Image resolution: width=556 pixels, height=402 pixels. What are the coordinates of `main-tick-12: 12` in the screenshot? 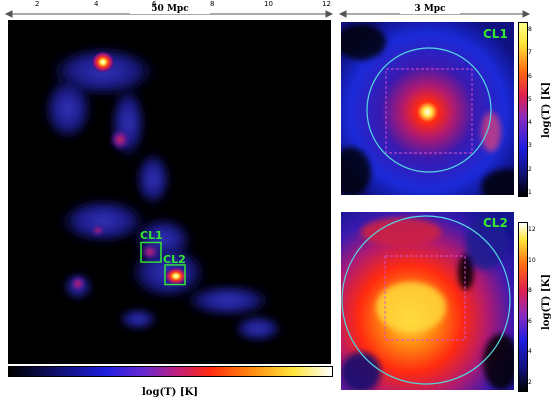 It's located at (326, 4).